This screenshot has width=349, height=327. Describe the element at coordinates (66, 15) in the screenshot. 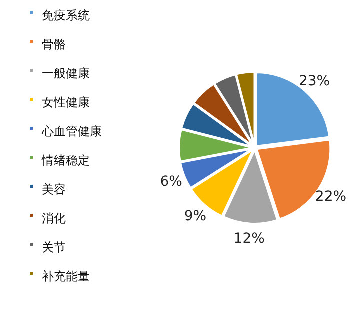

I see `legend-label: 免疫系统` at that location.